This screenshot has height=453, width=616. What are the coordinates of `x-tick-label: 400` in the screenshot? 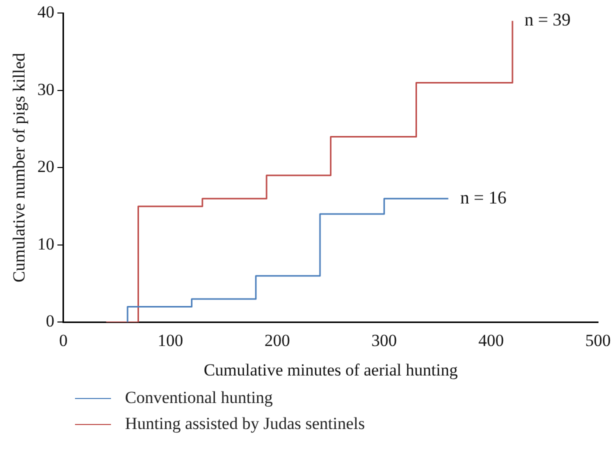 It's located at (491, 340).